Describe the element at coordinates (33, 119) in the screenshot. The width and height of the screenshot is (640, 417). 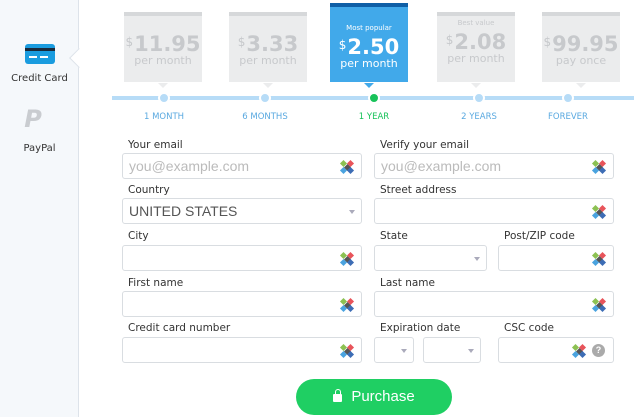
I see `paypal-icon: P` at that location.